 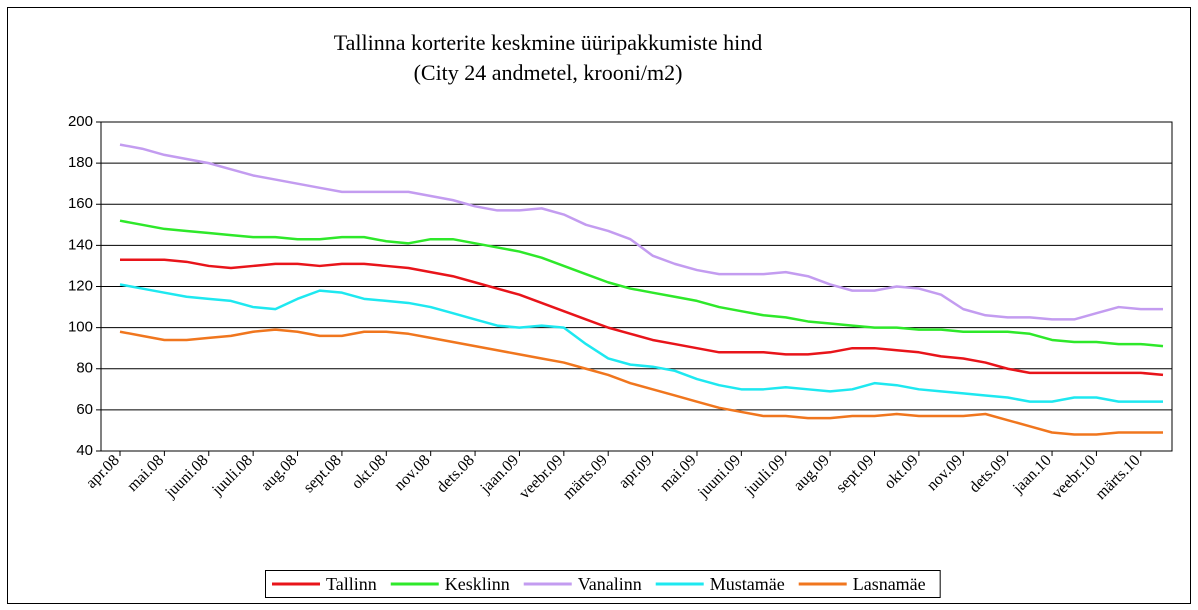 I want to click on y-tick-label: 140, so click(x=80, y=244).